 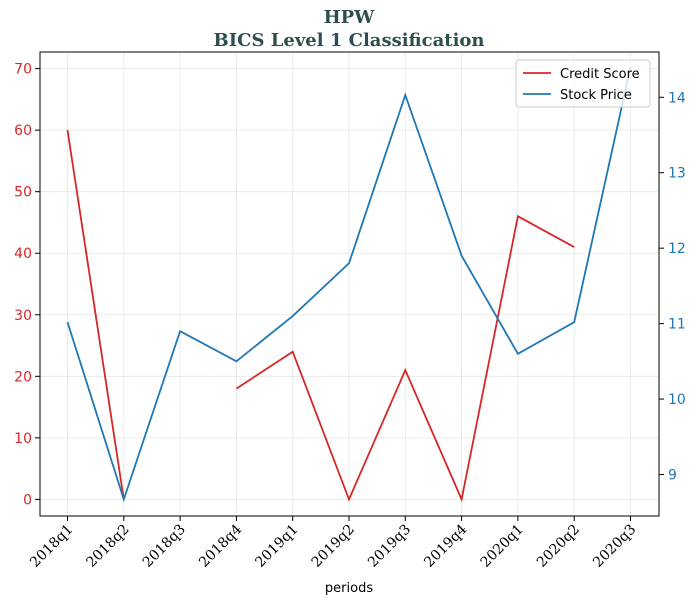 What do you see at coordinates (558, 546) in the screenshot?
I see `x-tick-label: 2020q2` at bounding box center [558, 546].